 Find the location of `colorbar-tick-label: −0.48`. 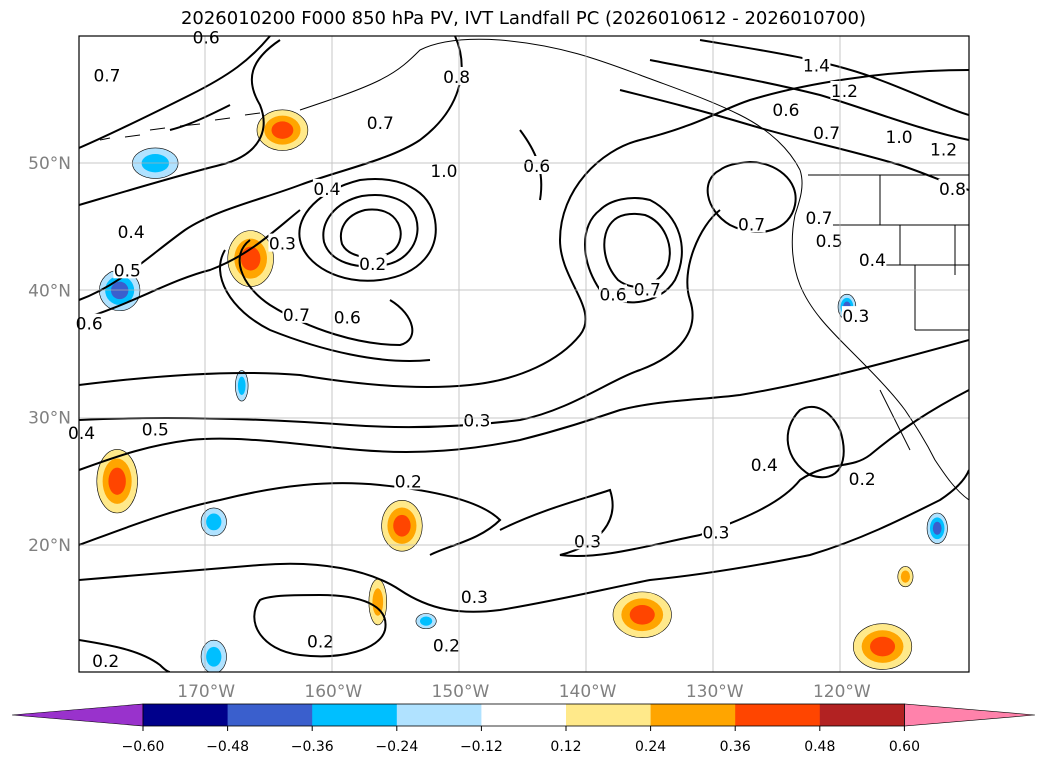

colorbar-tick-label: −0.48 is located at coordinates (227, 747).